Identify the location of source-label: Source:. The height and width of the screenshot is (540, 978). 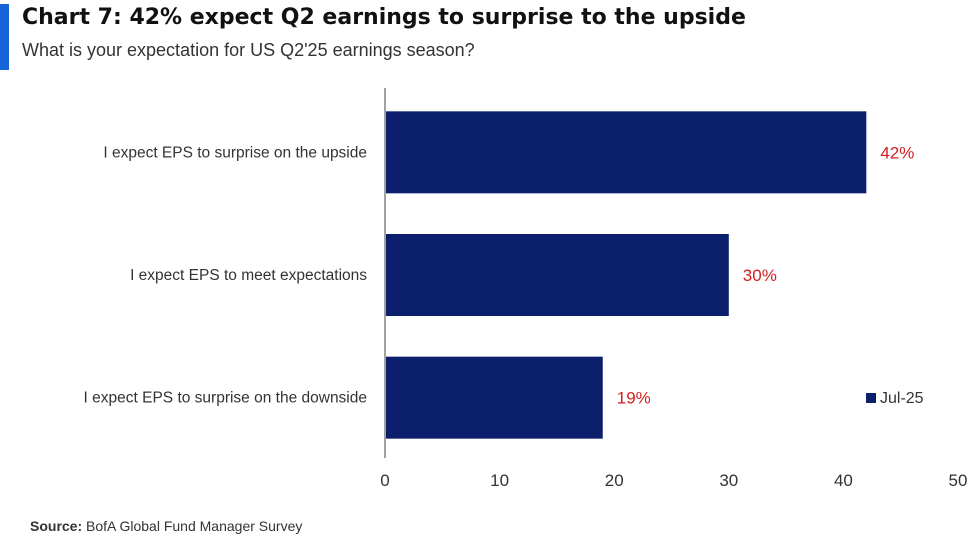
(56, 526).